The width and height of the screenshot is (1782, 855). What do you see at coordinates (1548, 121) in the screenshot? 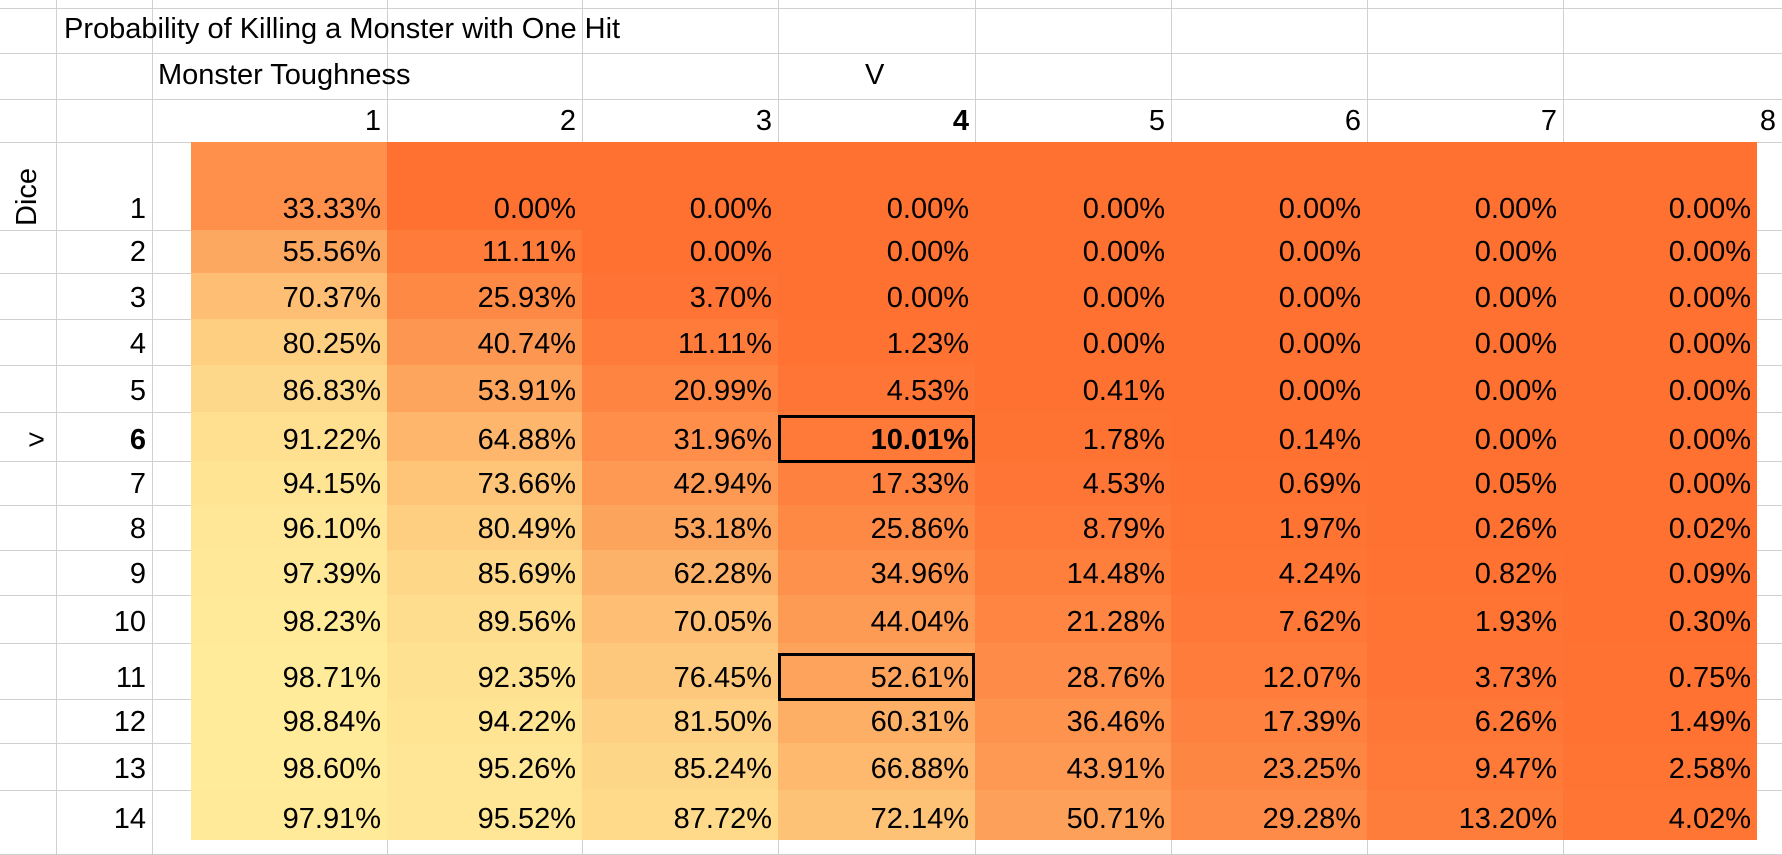
I see `column-header: 7` at bounding box center [1548, 121].